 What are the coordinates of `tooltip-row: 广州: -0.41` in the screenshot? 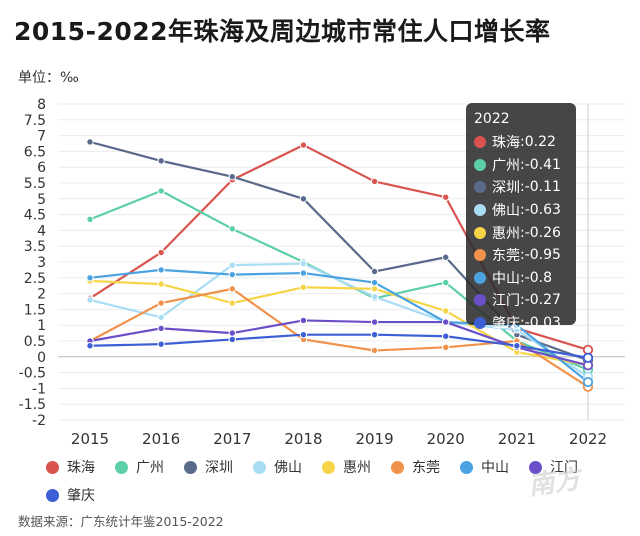 It's located at (525, 165).